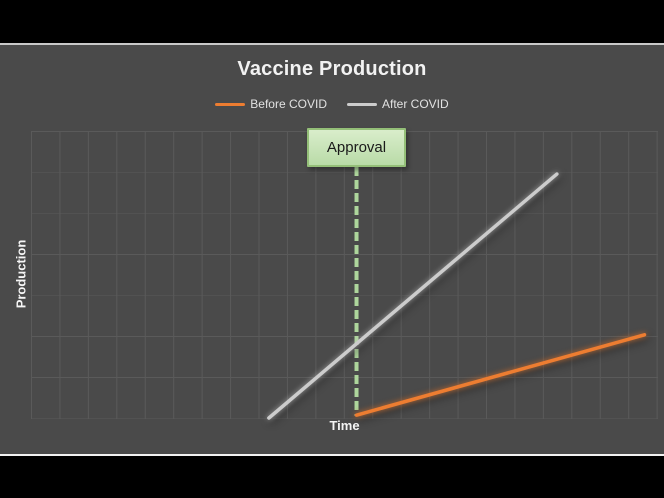 Image resolution: width=664 pixels, height=498 pixels. I want to click on approval-callout: Approval, so click(357, 147).